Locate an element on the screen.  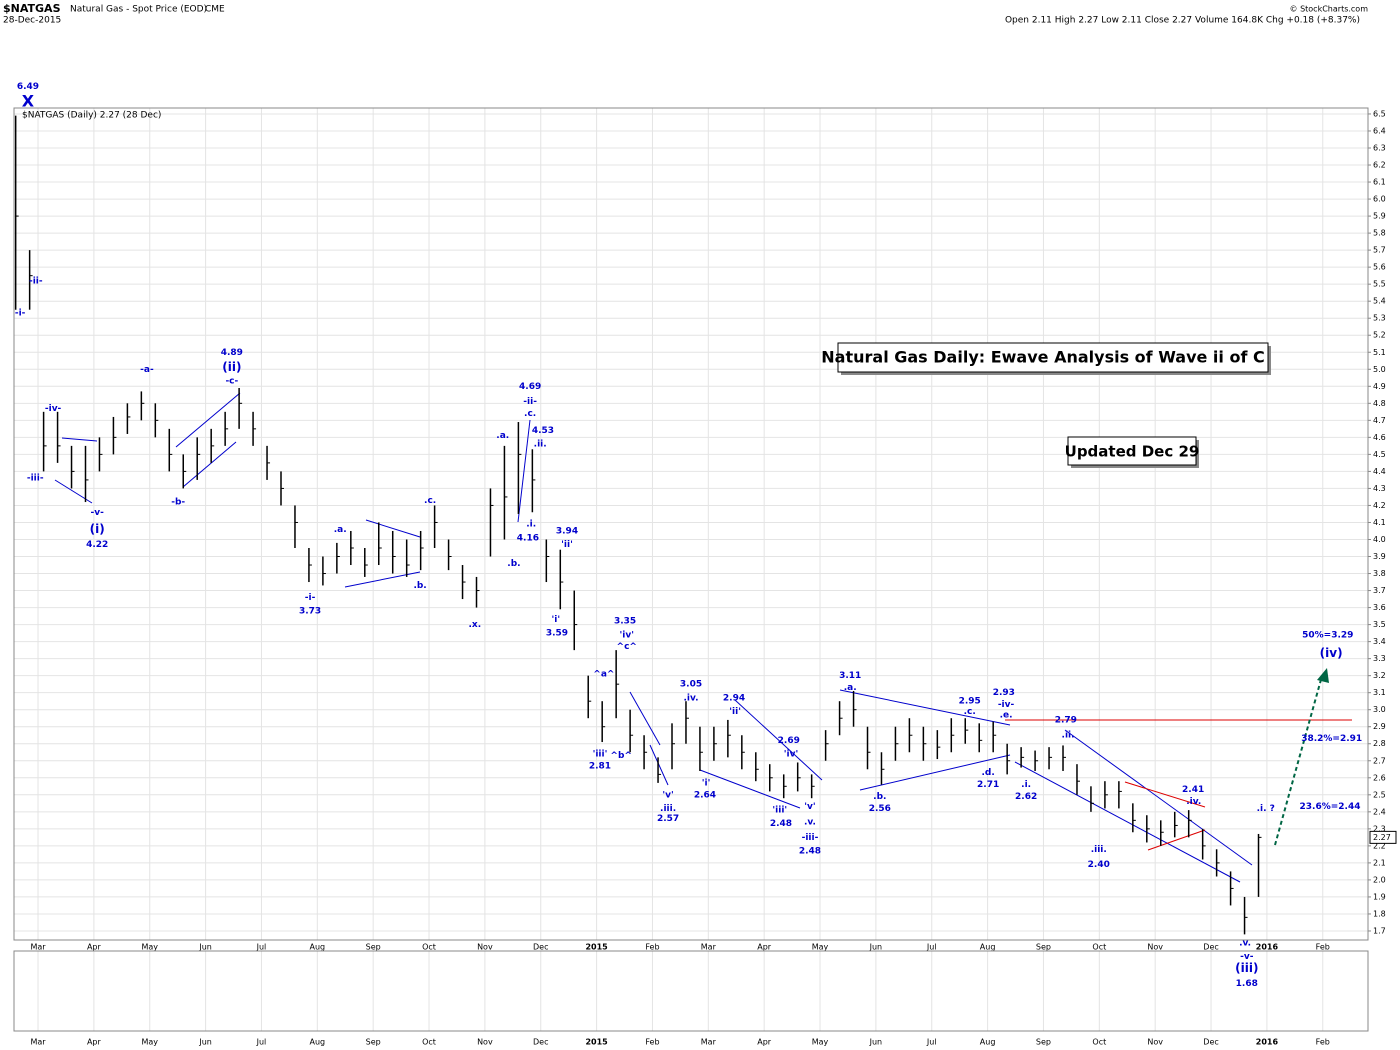
y-tick-label: 5.3 is located at coordinates (1379, 318).